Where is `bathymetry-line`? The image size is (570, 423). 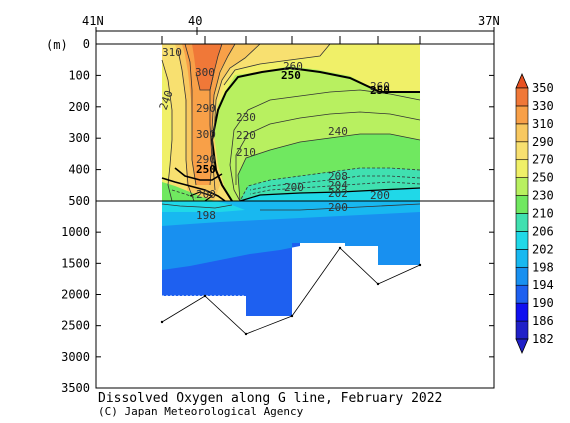 bathymetry-line is located at coordinates (291, 291).